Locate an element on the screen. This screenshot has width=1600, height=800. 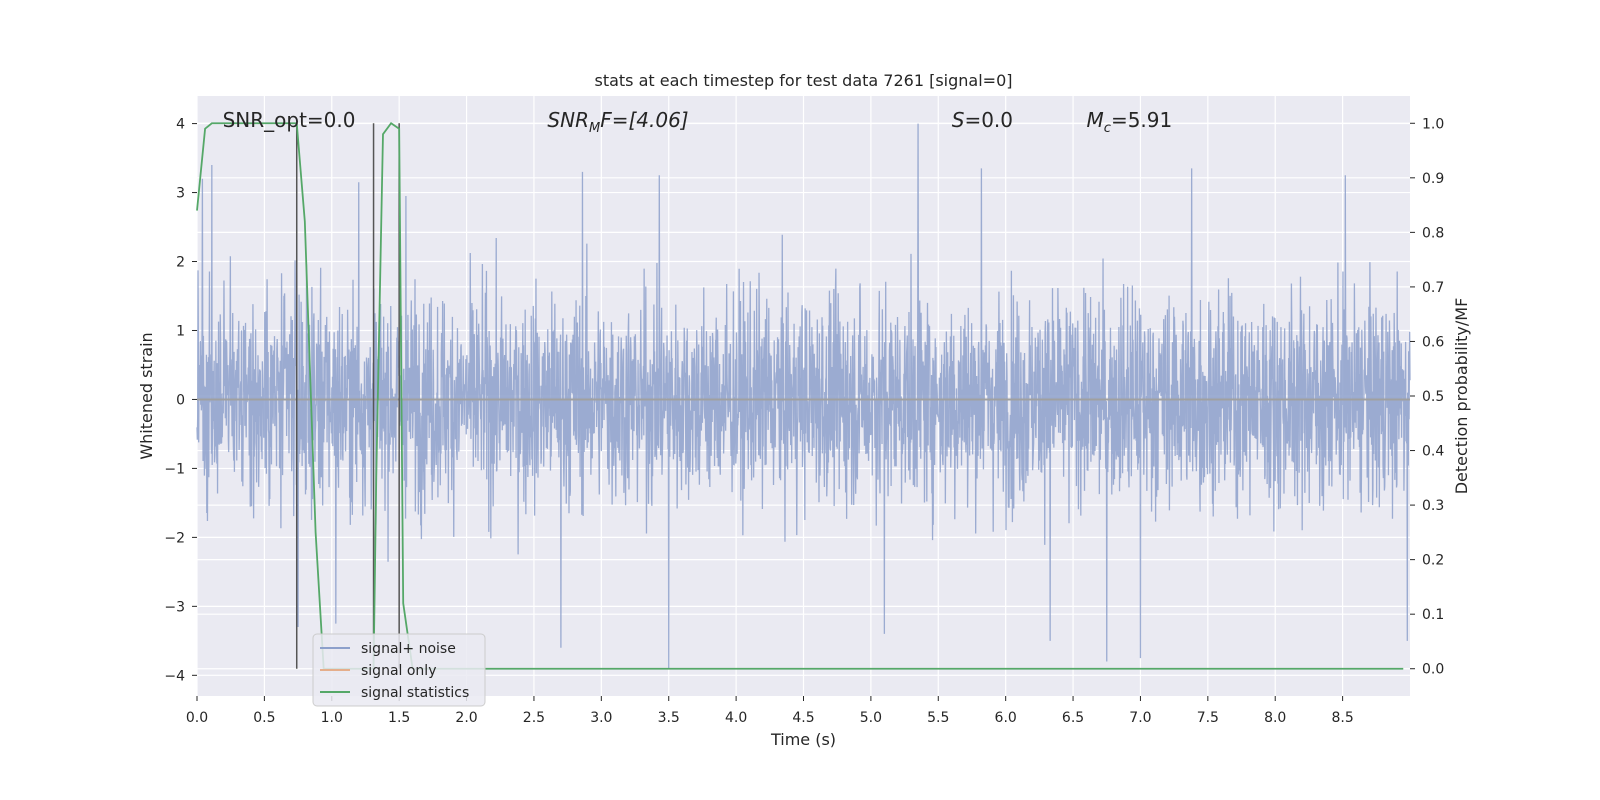
y-right-tick-label: 0.4 is located at coordinates (1433, 452).